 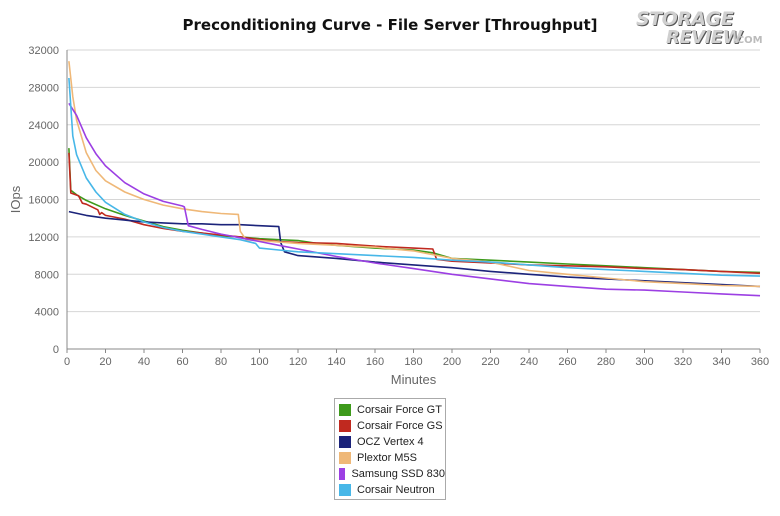 I want to click on legend-label: Corsair Force GT, so click(x=399, y=410).